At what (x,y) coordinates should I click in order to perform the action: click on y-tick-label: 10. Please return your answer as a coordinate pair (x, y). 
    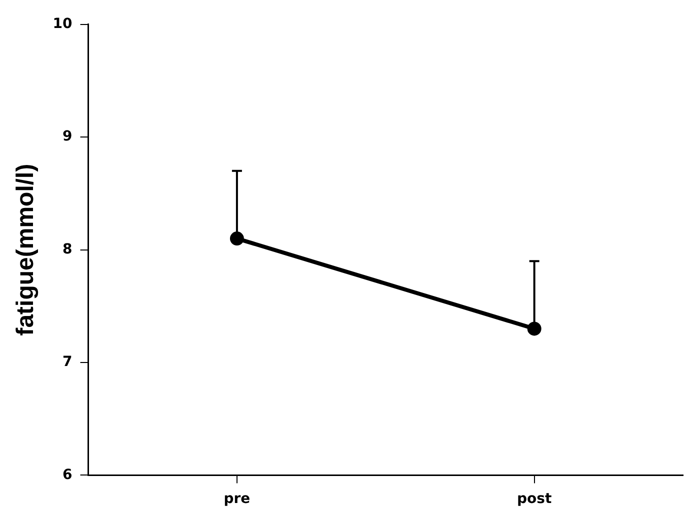
    Looking at the image, I should click on (62, 24).